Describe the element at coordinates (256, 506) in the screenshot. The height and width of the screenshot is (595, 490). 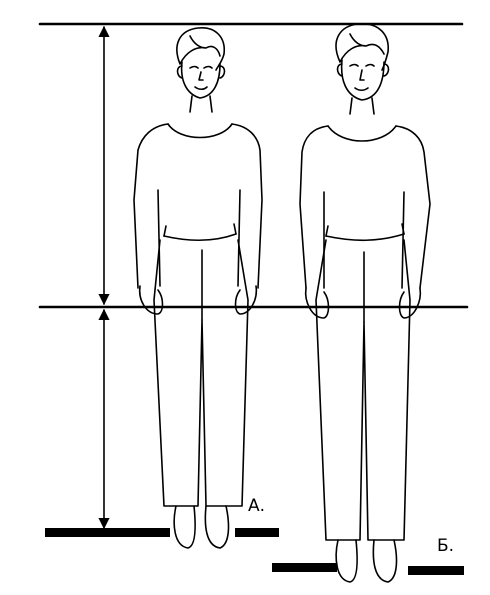
I see `label-figure-a: А.` at that location.